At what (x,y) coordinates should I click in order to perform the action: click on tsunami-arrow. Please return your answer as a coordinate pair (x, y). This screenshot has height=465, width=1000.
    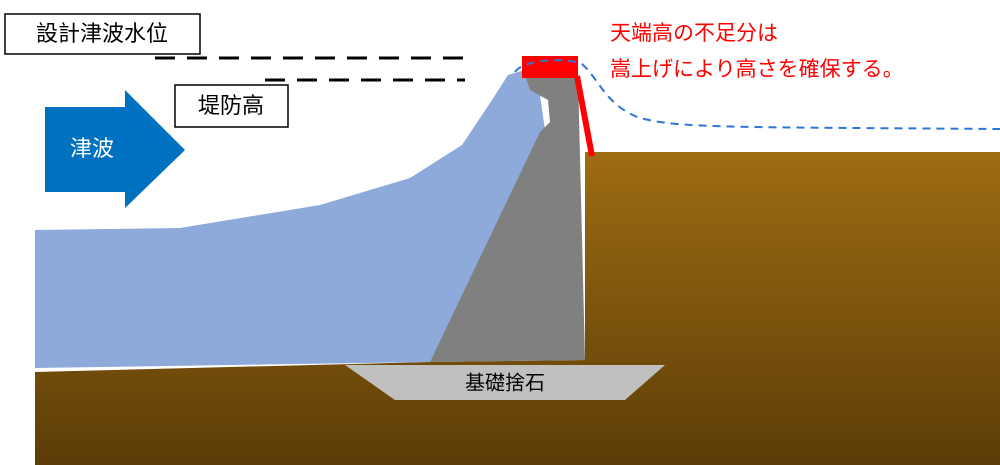
    Looking at the image, I should click on (115, 149).